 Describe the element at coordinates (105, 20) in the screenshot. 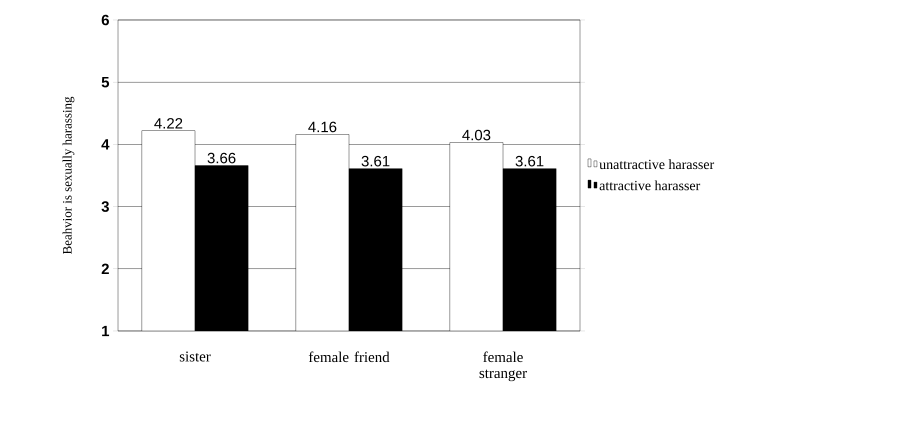

I see `y-tick-label: 6` at that location.